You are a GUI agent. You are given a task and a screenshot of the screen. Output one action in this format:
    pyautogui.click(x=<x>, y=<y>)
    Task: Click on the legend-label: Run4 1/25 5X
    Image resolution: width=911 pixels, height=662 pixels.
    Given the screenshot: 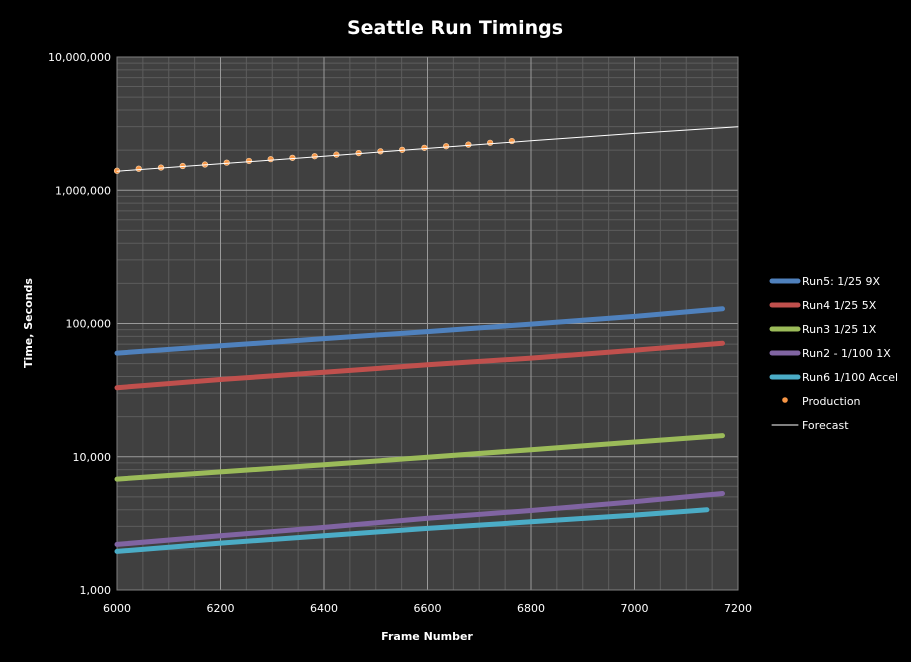 What is the action you would take?
    pyautogui.click(x=839, y=305)
    